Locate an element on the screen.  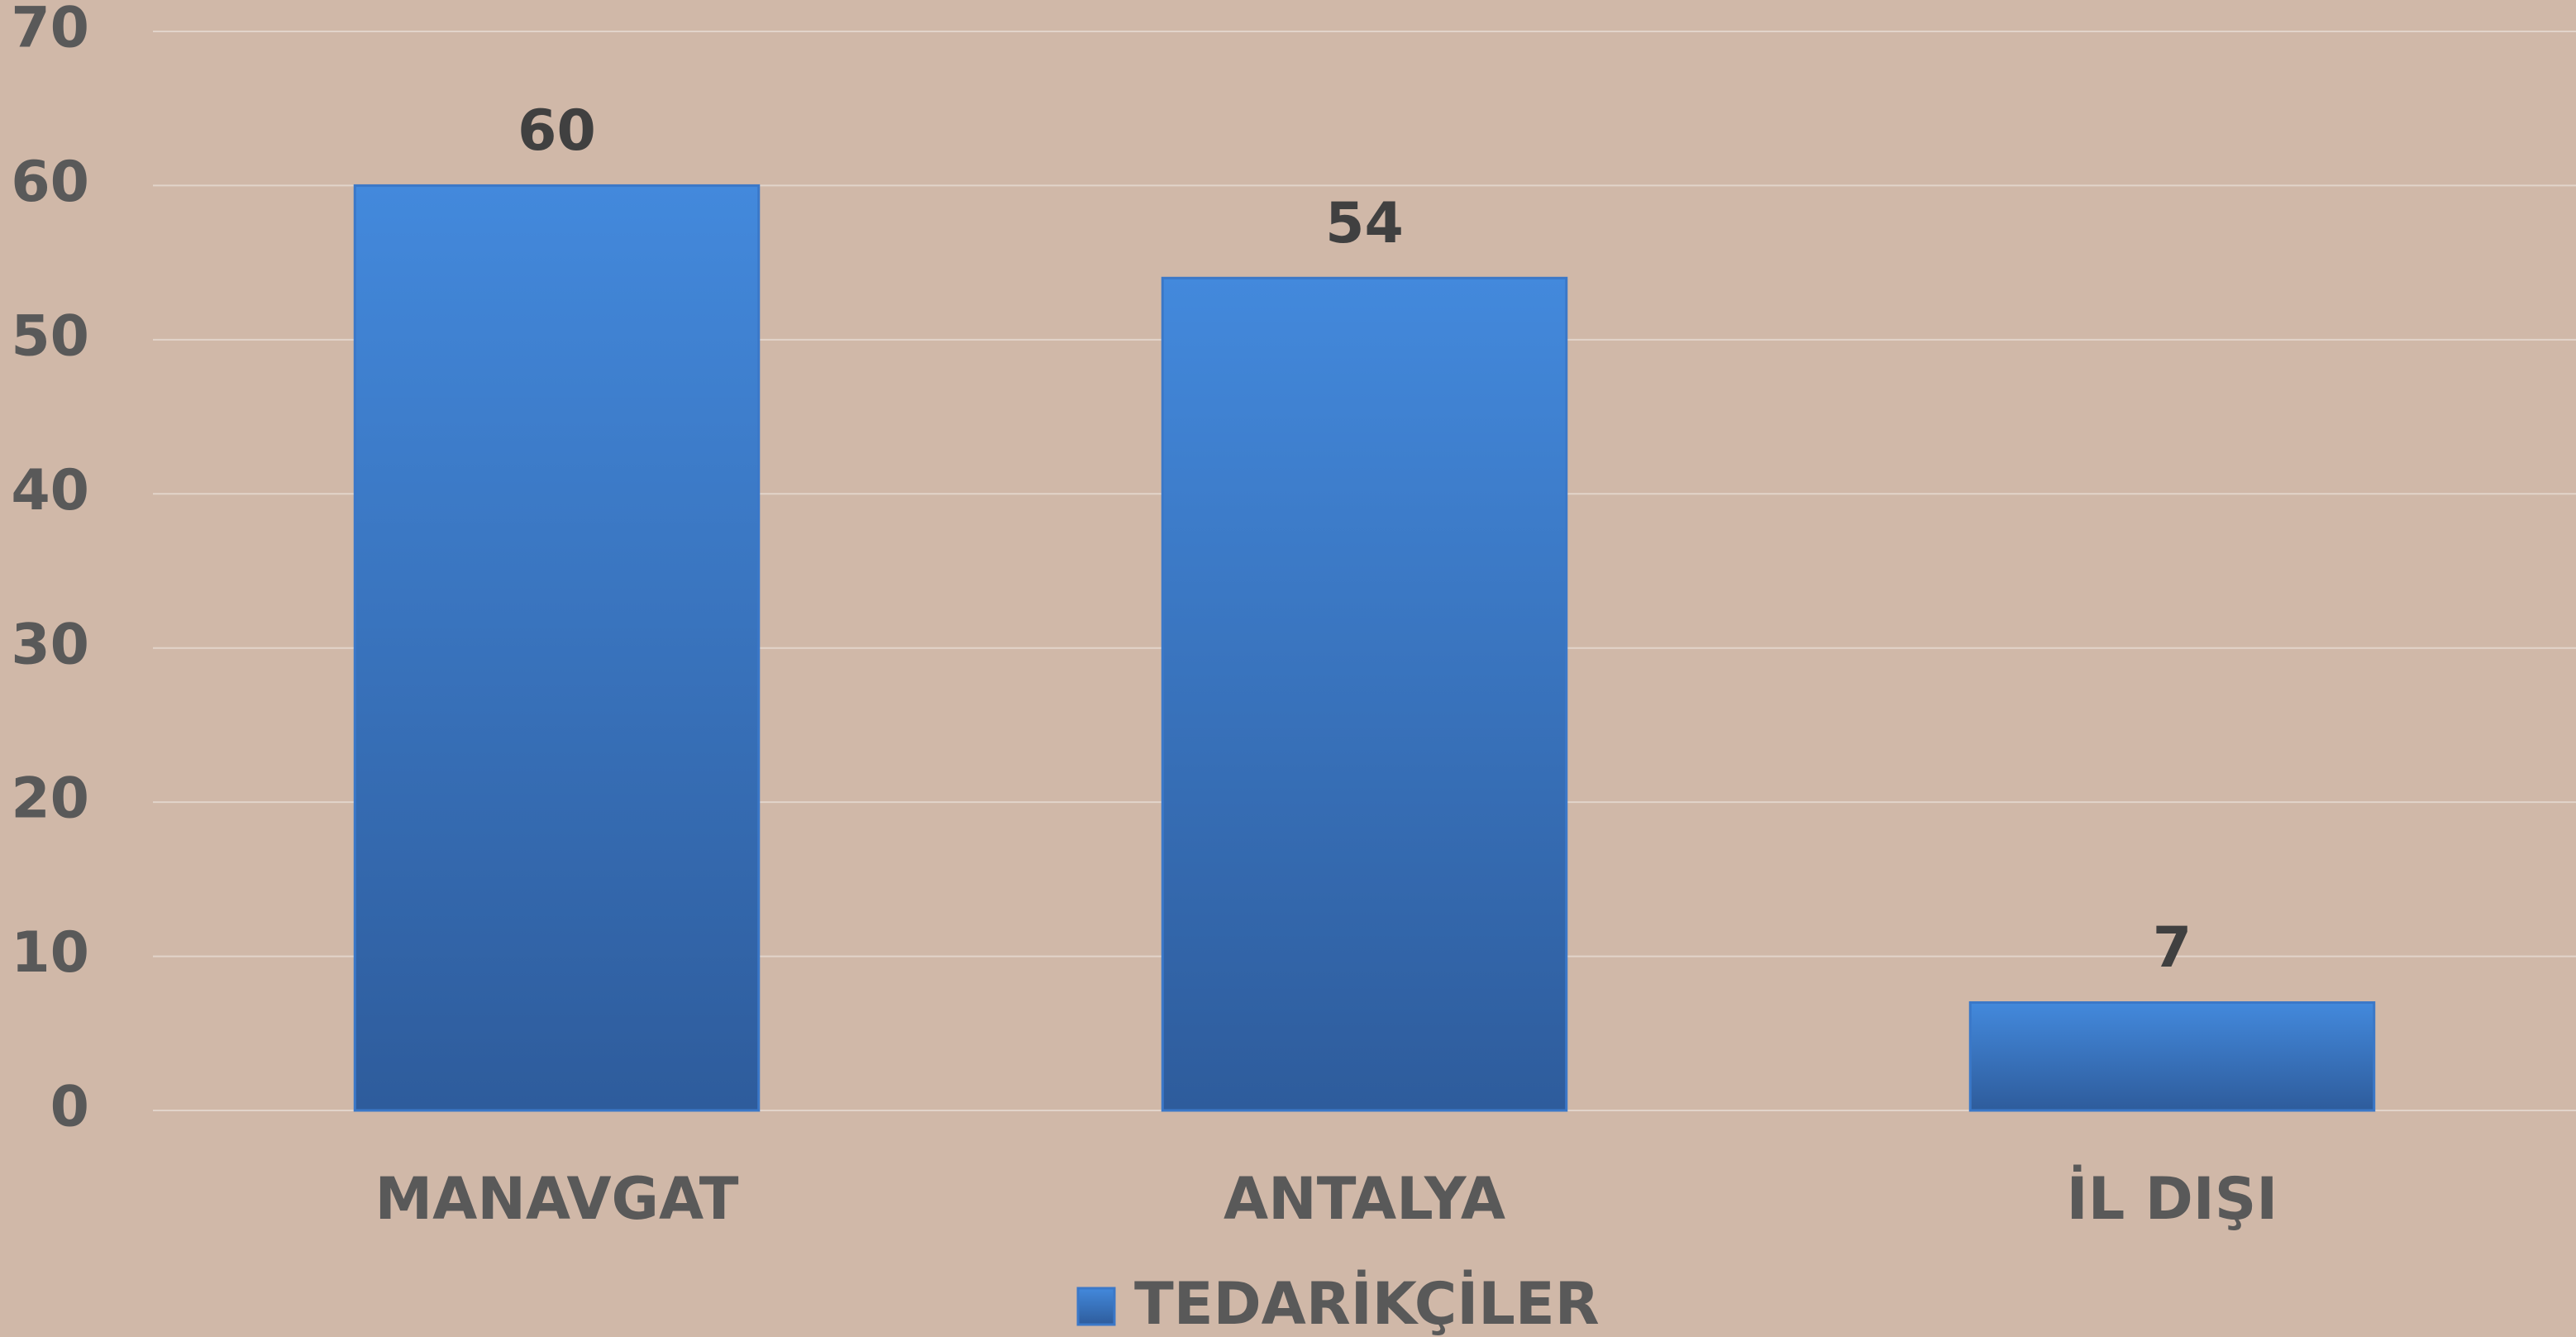
y-tick-label: 60 is located at coordinates (50, 182).